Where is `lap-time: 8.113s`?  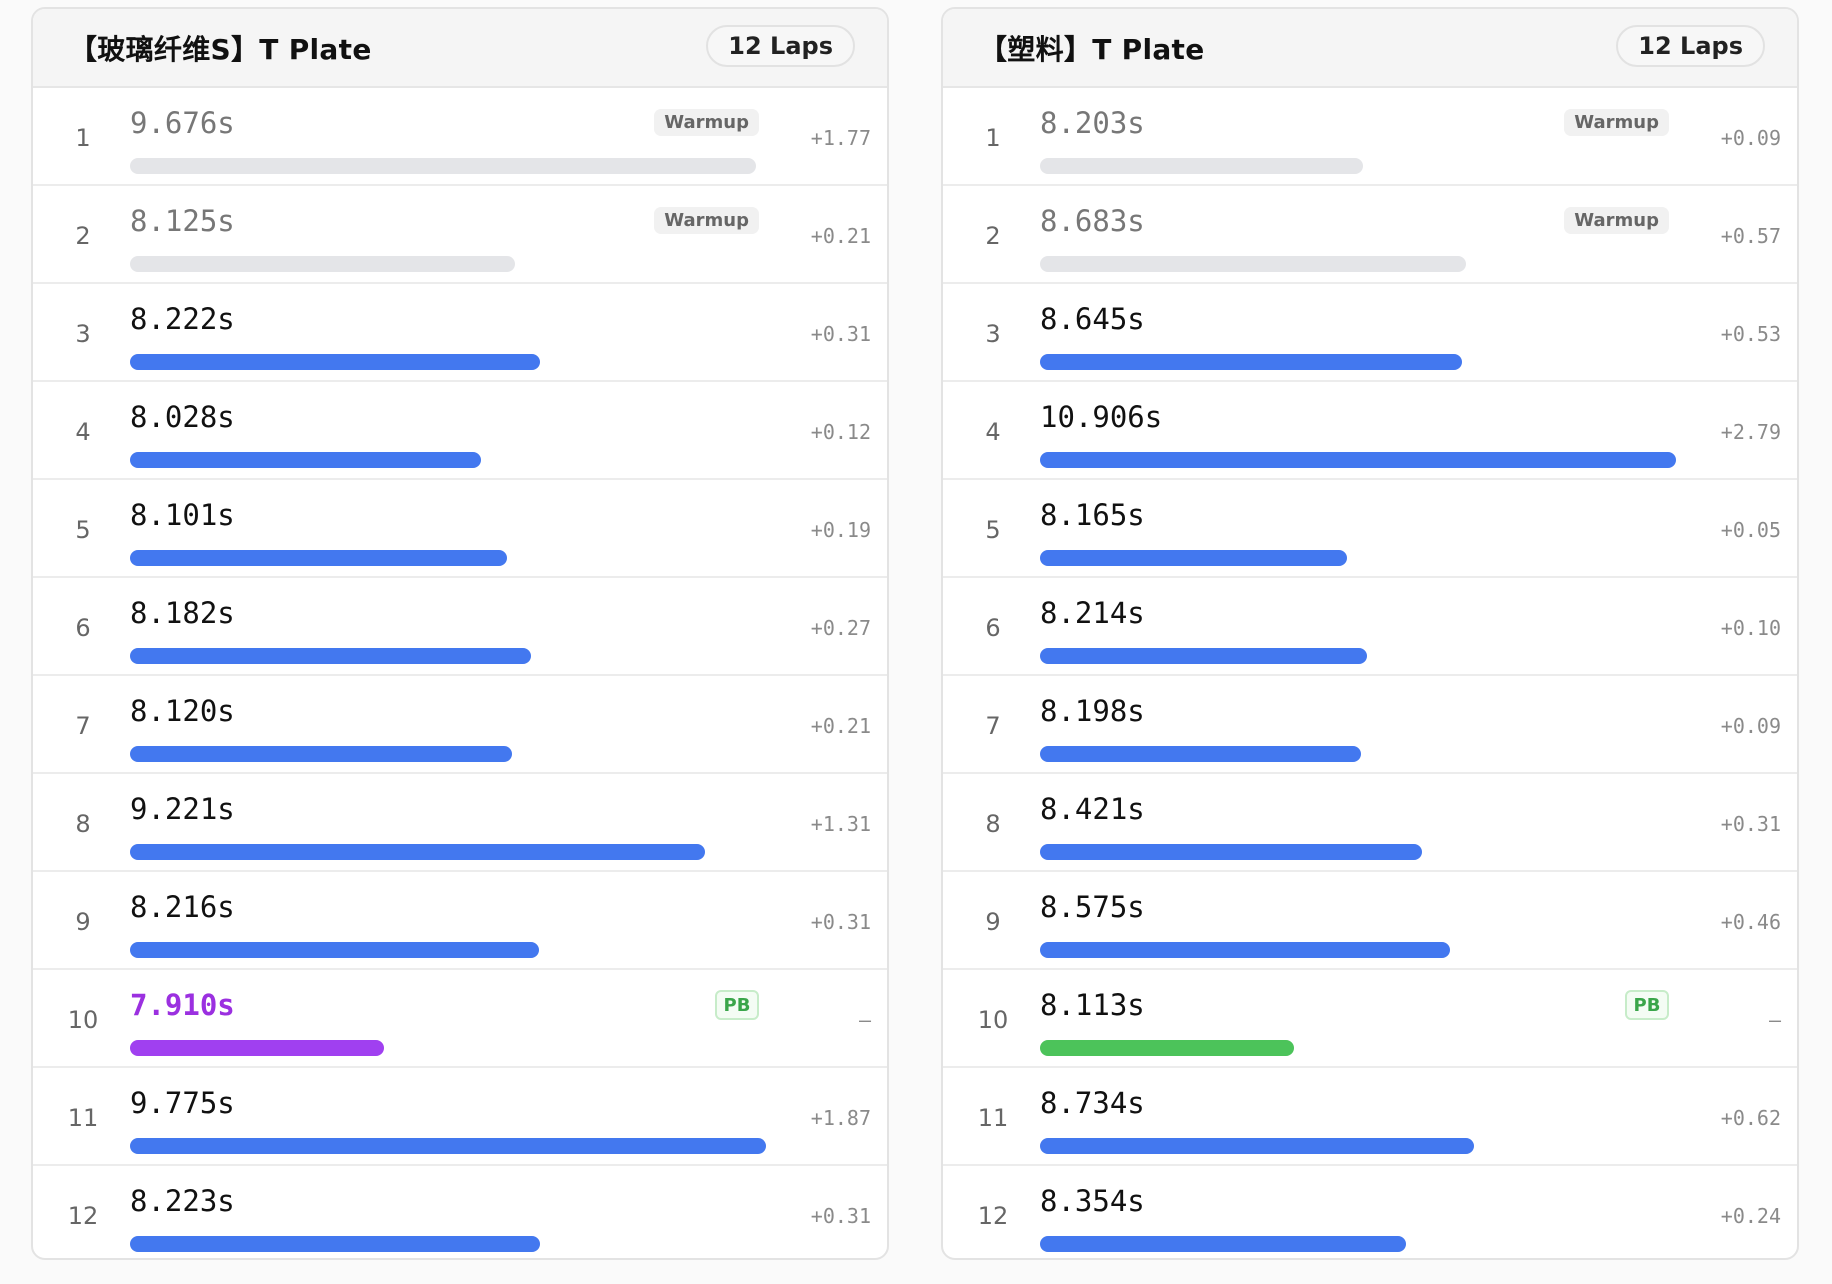
lap-time: 8.113s is located at coordinates (1092, 1005).